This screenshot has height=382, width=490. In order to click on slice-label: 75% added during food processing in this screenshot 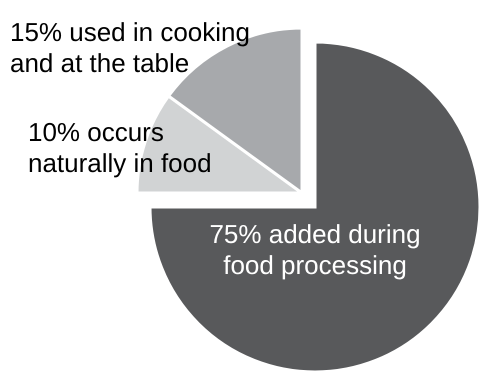, I will do `click(315, 249)`.